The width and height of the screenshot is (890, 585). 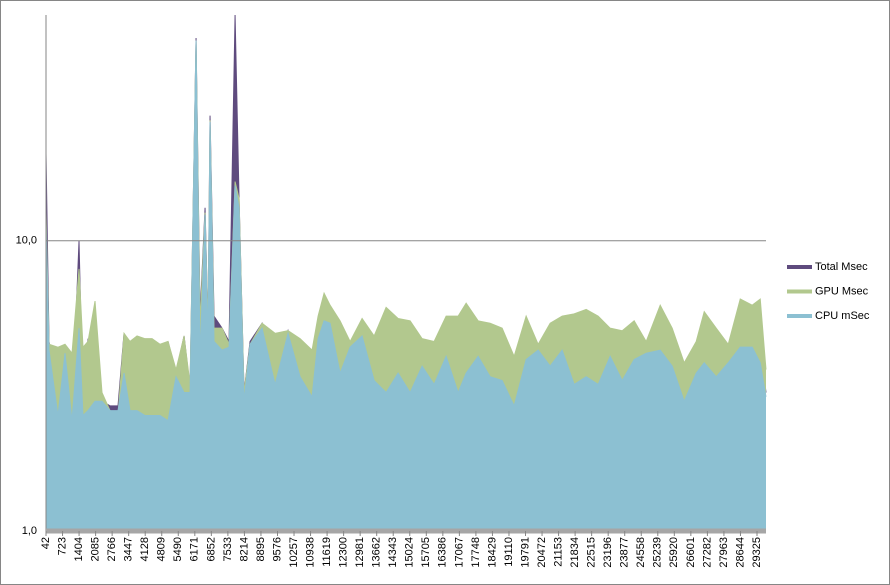 What do you see at coordinates (277, 549) in the screenshot?
I see `x-tick-label: 9576` at bounding box center [277, 549].